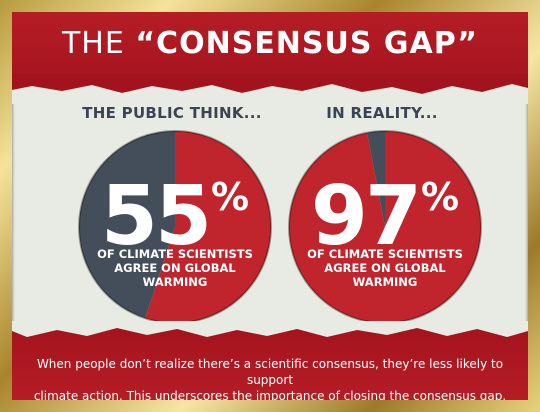 This screenshot has width=540, height=412. Describe the element at coordinates (175, 254) in the screenshot. I see `public-caption-line-1: OF CLIMATE SCIENTISTS` at that location.